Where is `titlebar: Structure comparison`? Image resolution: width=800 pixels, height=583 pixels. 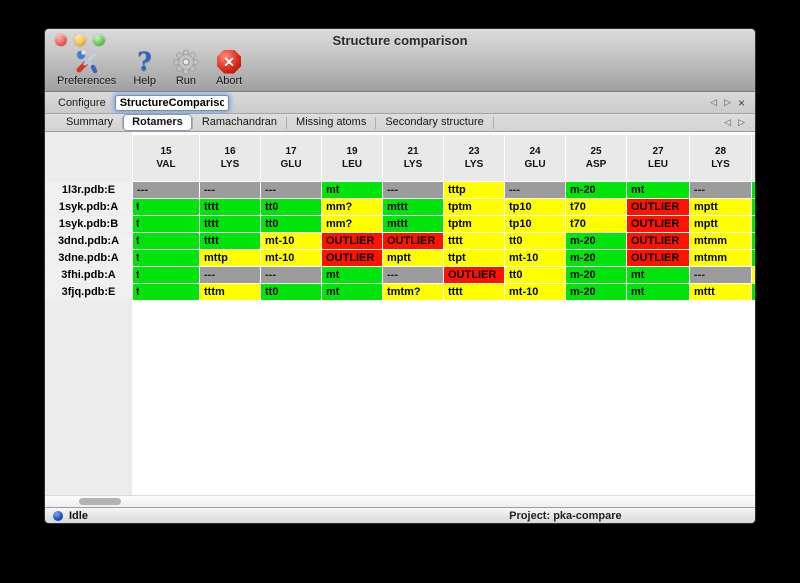
titlebar: Structure comparison is located at coordinates (400, 40).